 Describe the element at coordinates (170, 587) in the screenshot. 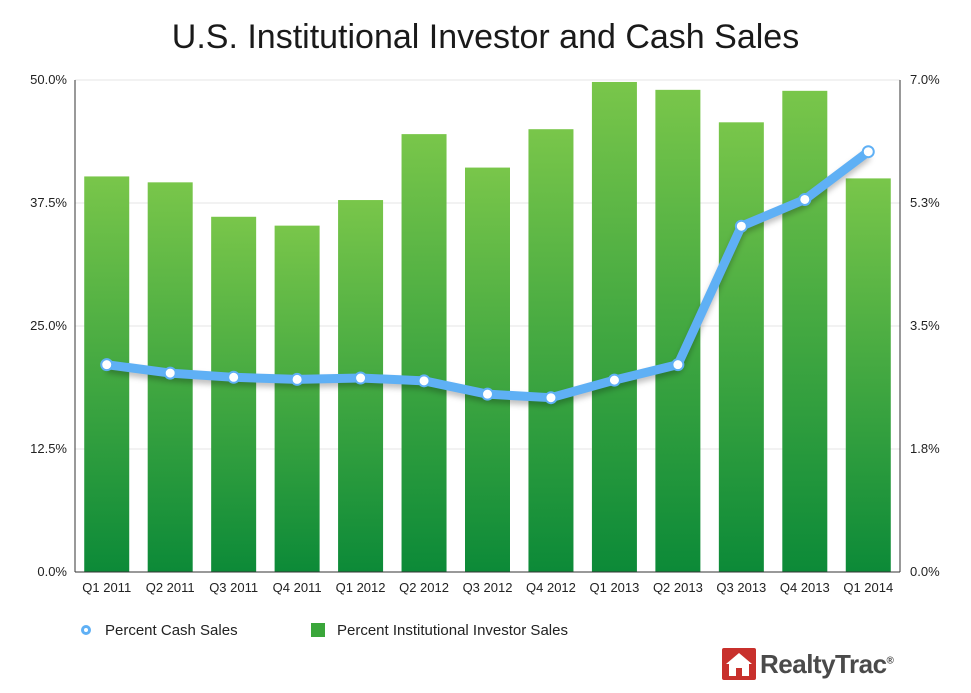

I see `x-tick-label: Q2 2011` at that location.